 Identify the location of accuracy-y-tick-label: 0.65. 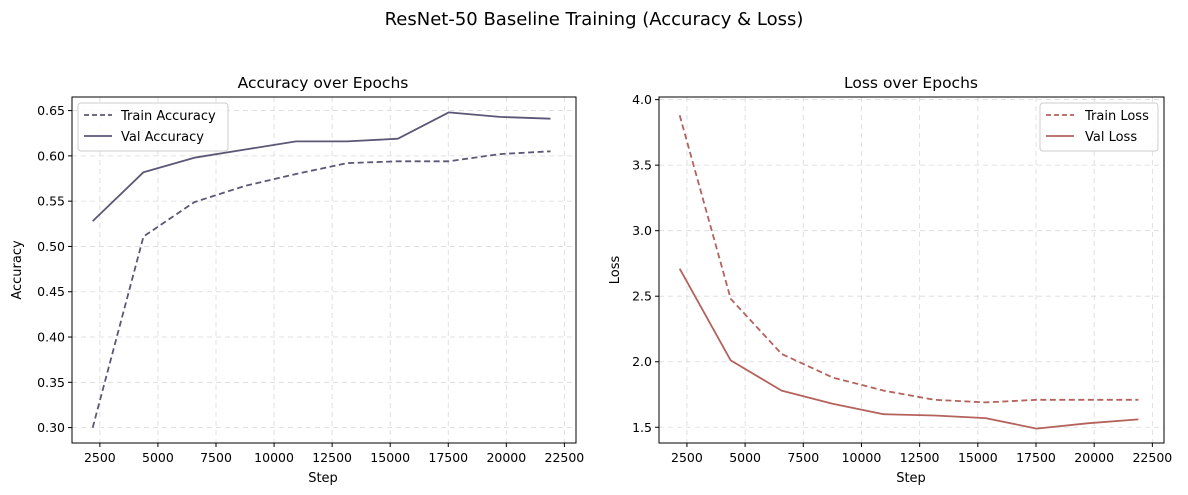
(51, 110).